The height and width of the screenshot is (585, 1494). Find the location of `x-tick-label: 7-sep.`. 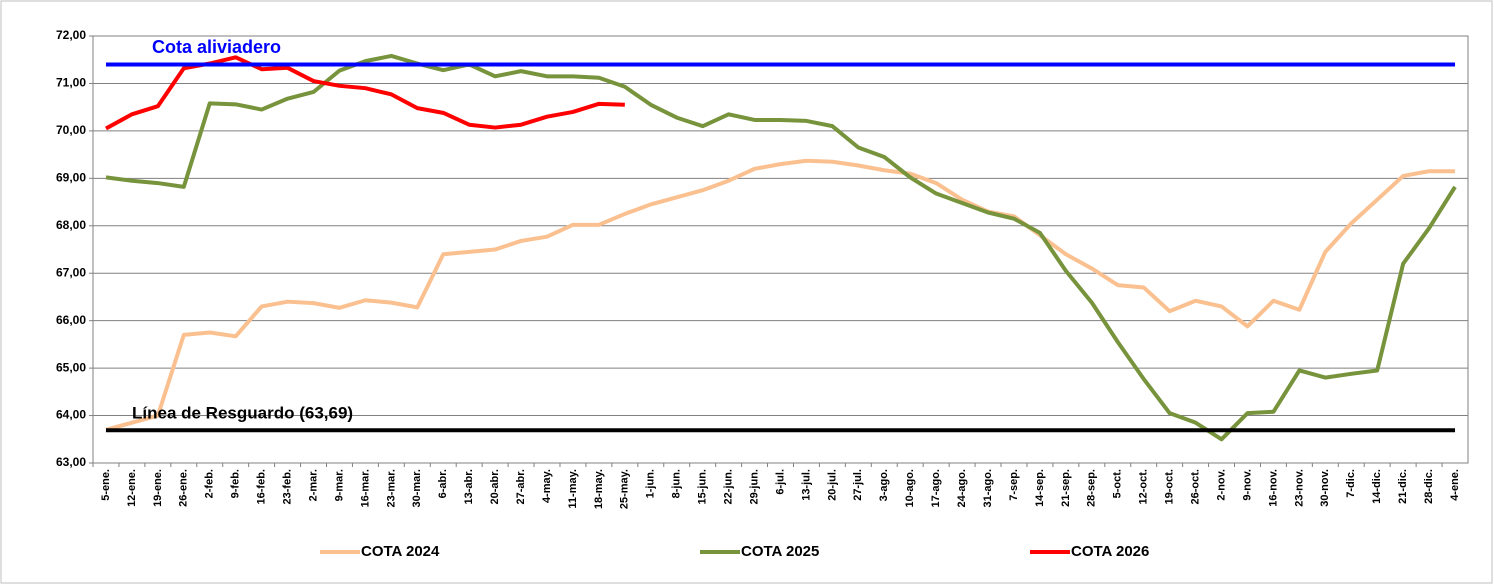

x-tick-label: 7-sep. is located at coordinates (1014, 485).